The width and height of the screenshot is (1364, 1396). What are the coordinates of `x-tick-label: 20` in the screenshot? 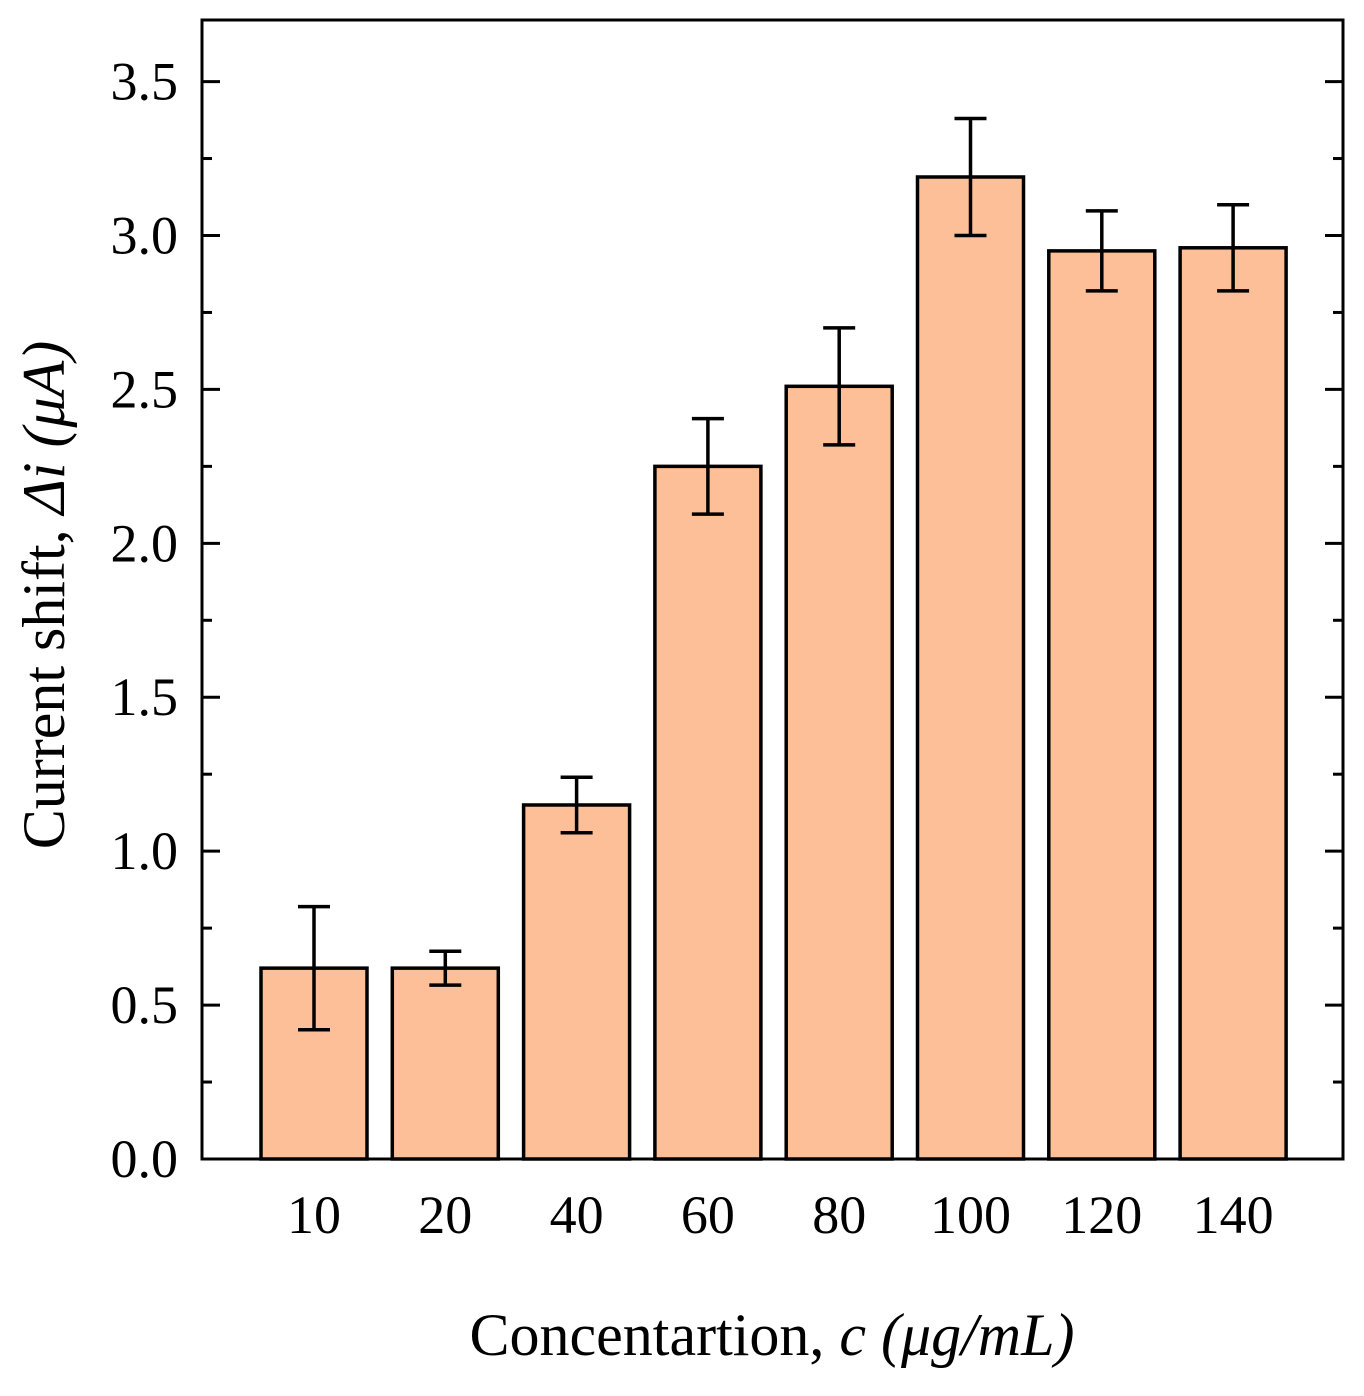 It's located at (445, 1215).